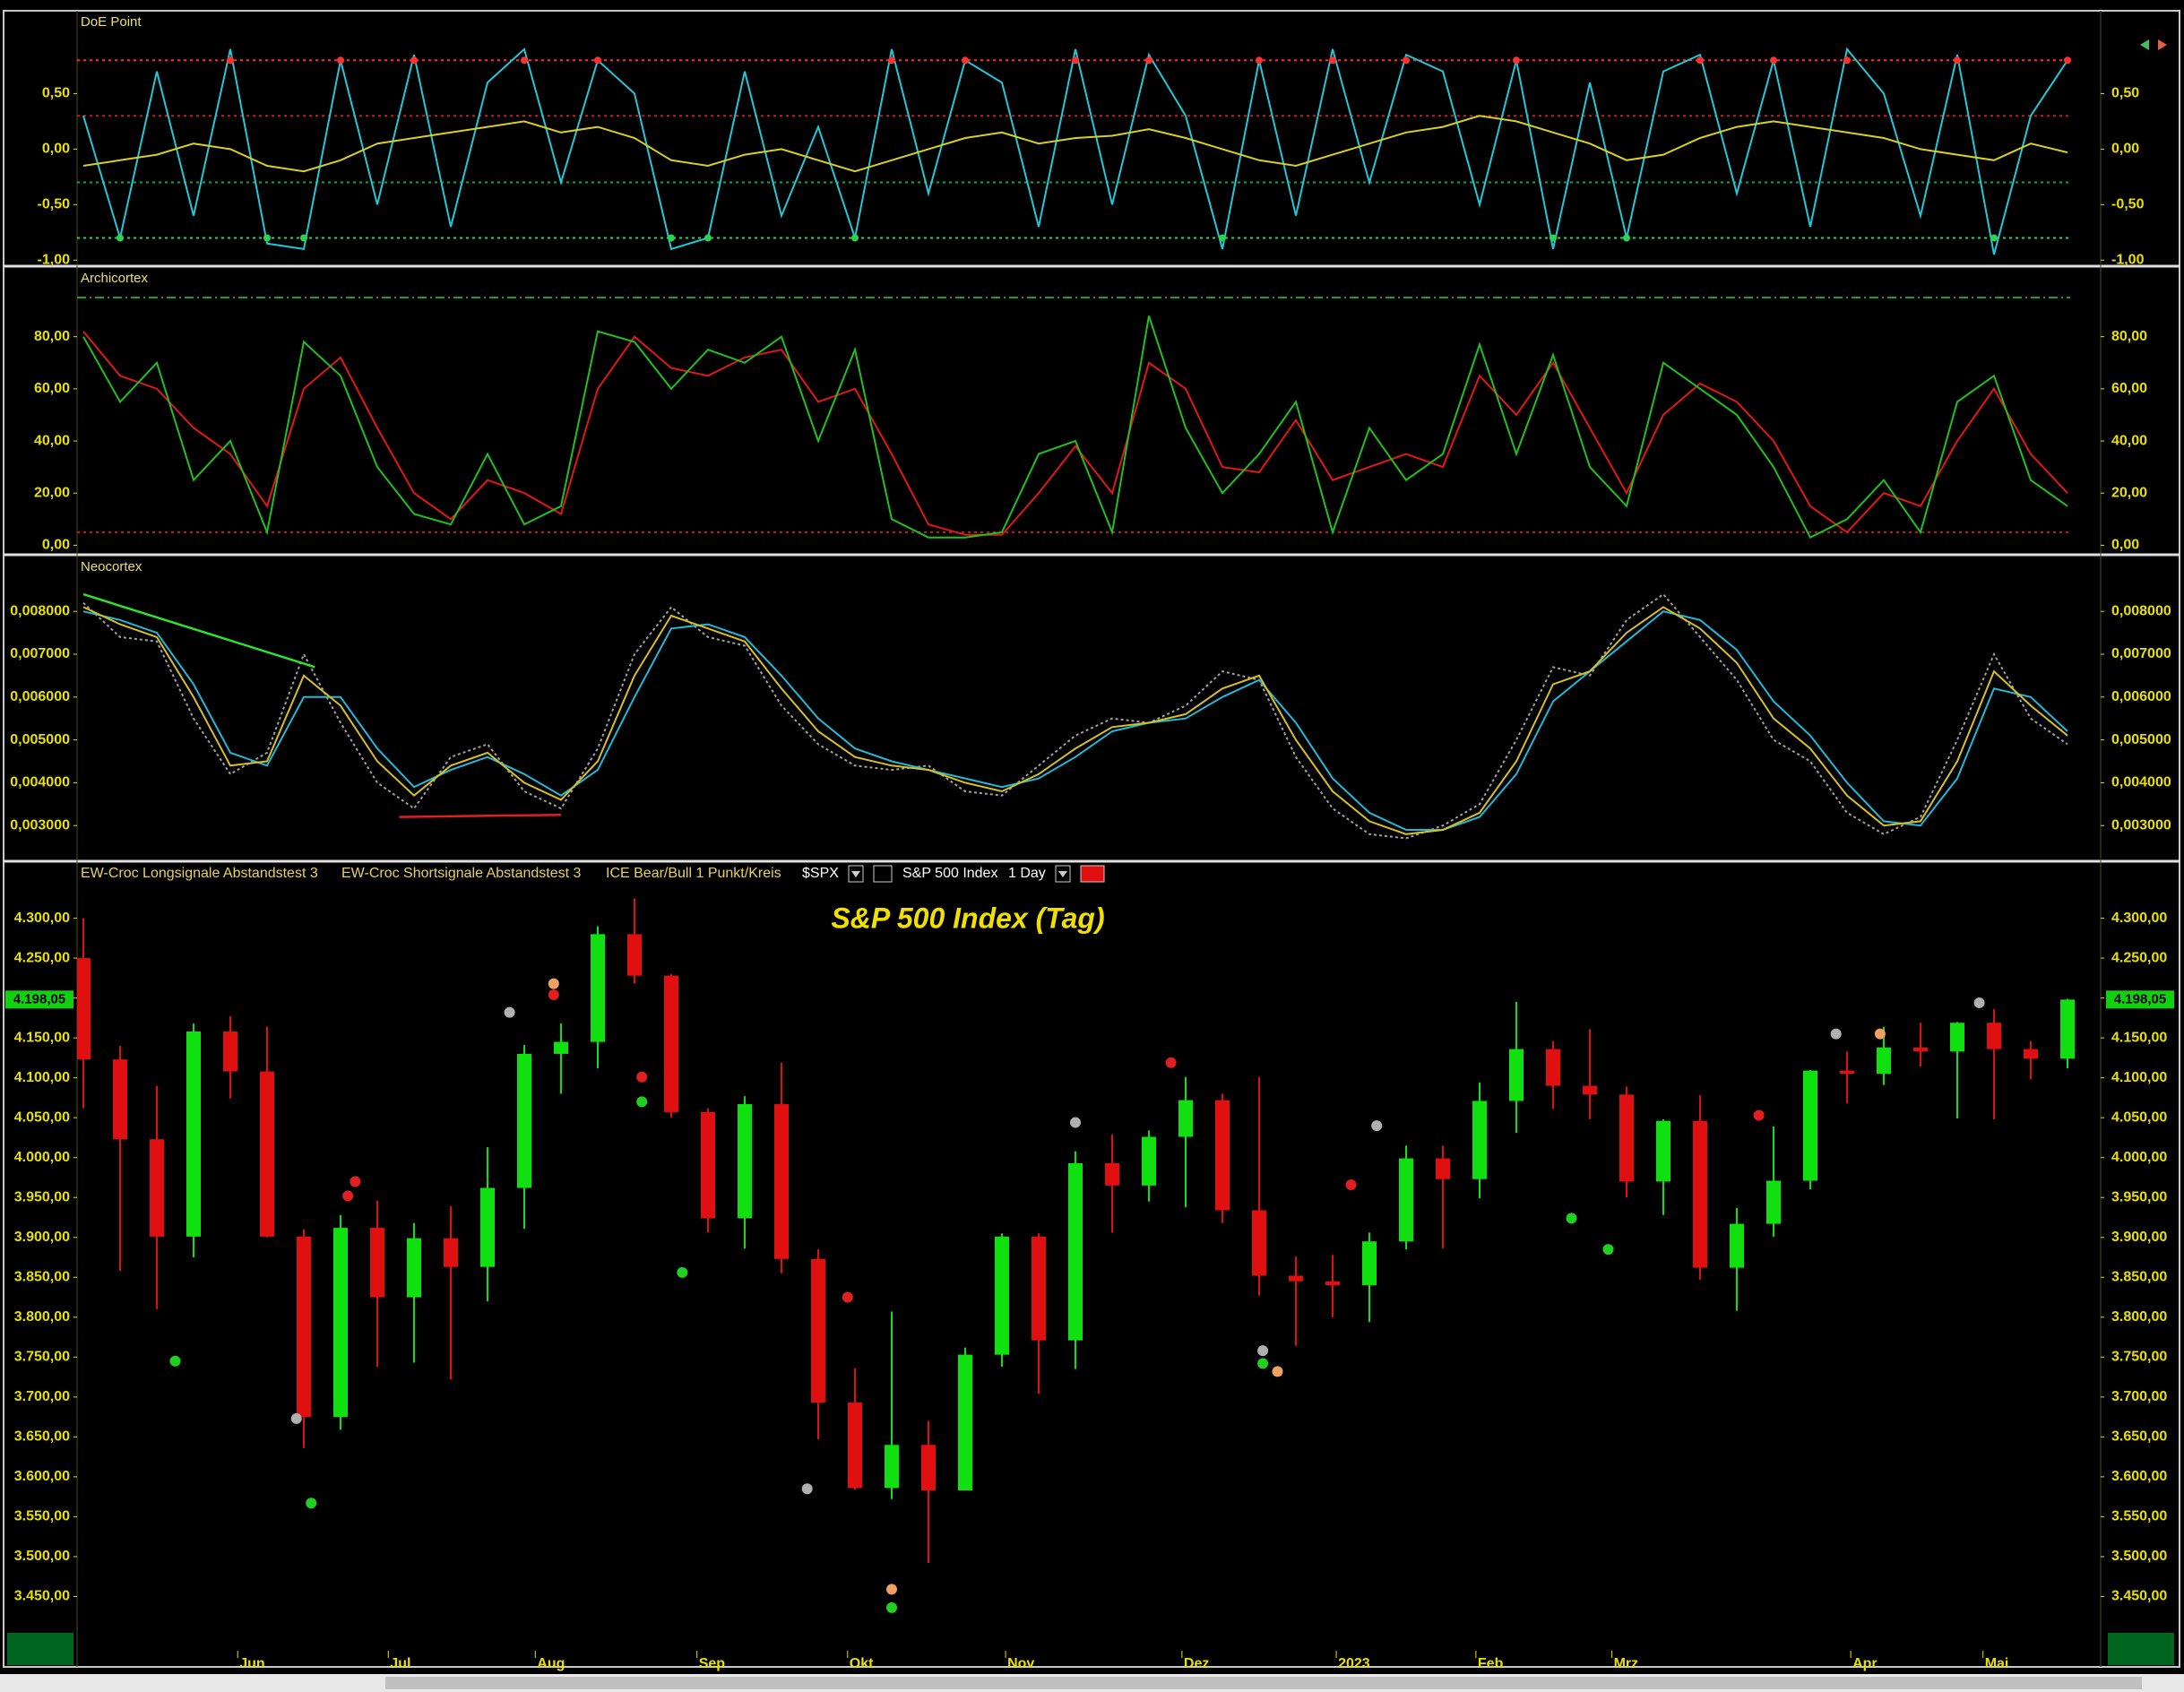 This screenshot has height=1692, width=2184. I want to click on y-tick-label: 0,007000, so click(2141, 654).